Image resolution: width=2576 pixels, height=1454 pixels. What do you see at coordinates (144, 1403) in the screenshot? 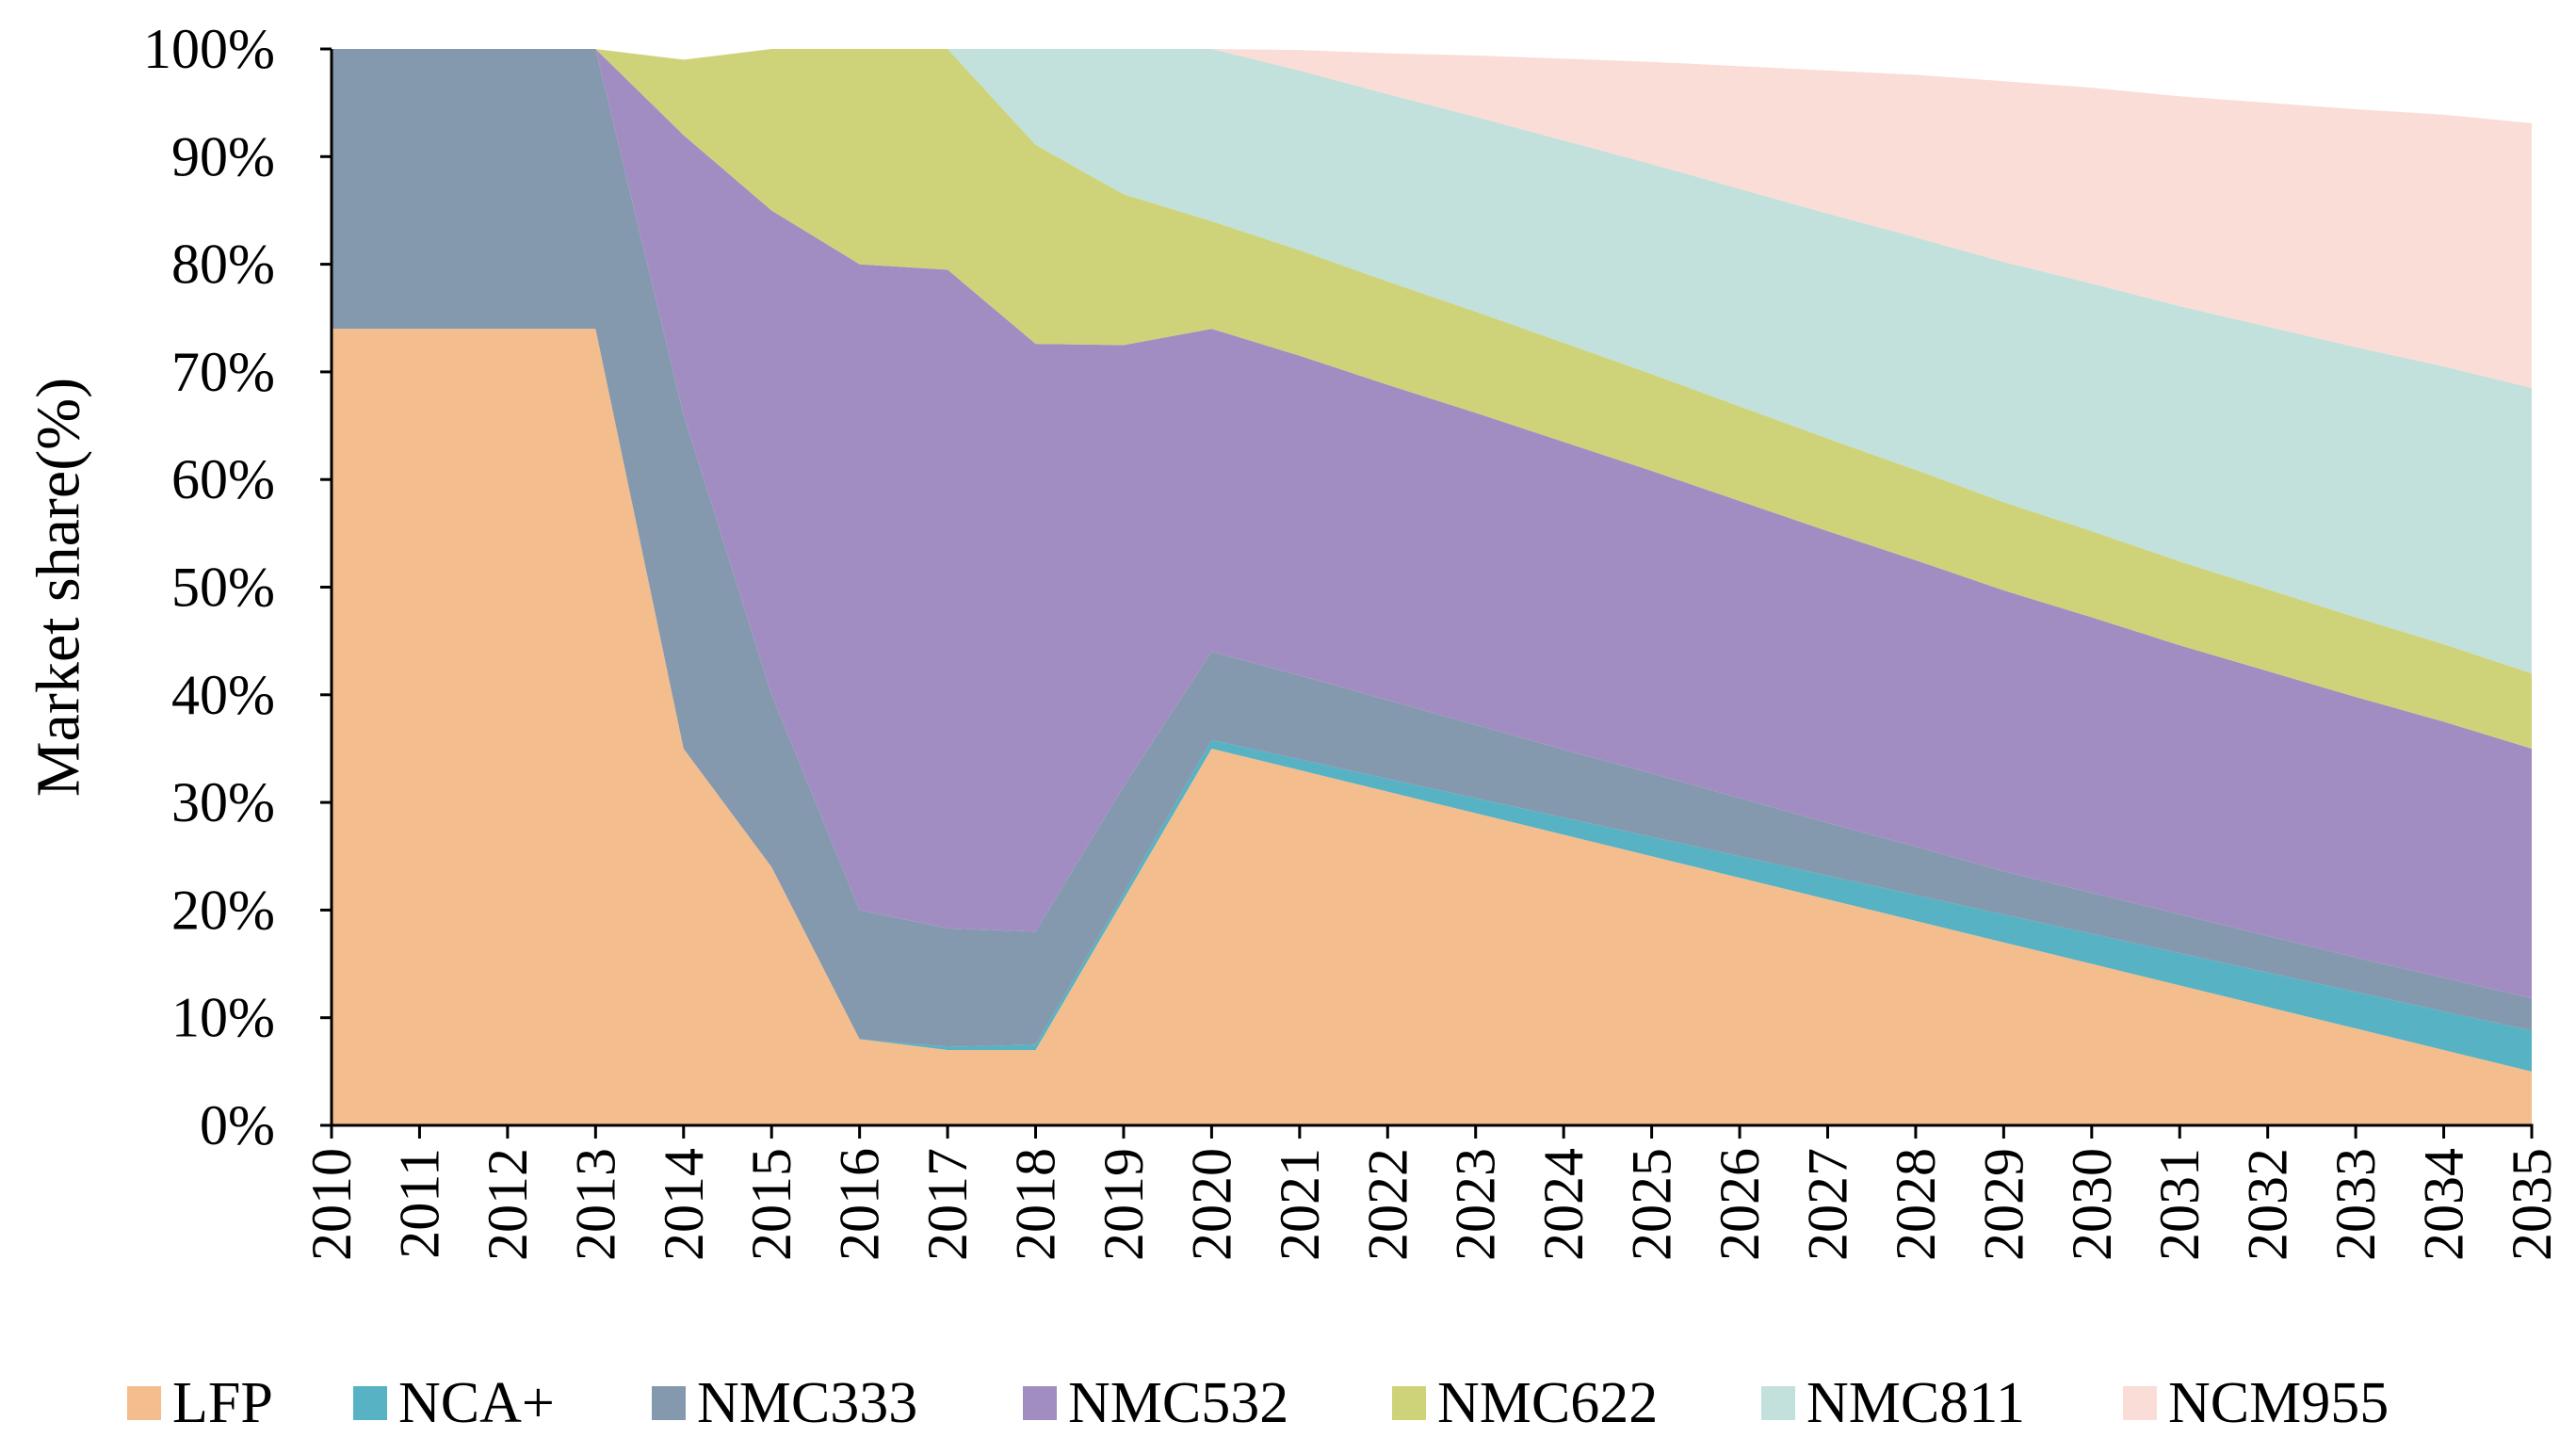
I see `legend-swatch-lfp` at bounding box center [144, 1403].